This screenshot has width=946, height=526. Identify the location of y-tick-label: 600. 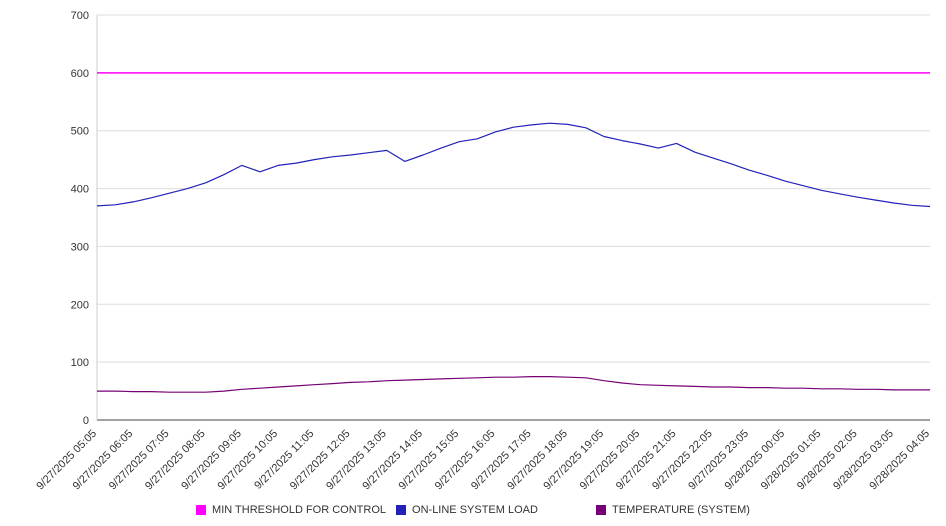
(80, 74).